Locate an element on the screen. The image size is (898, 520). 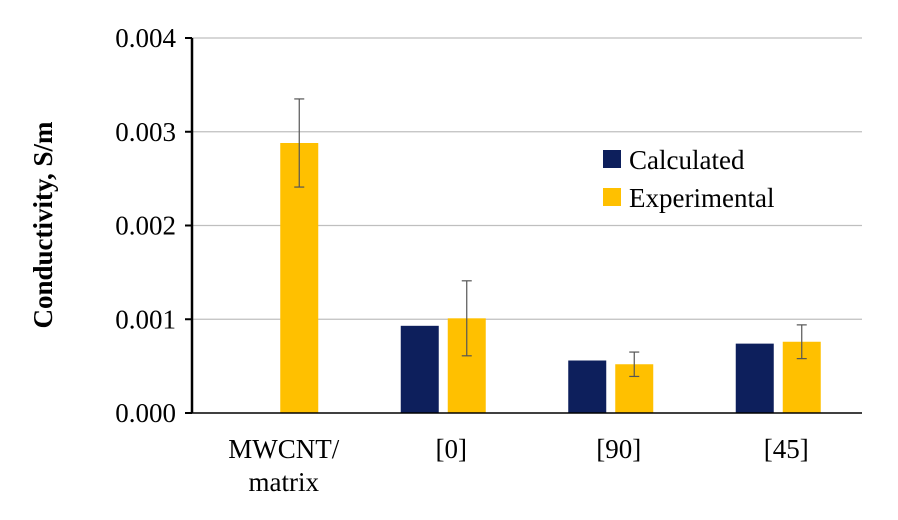
x-tick-label: [90] is located at coordinates (618, 449).